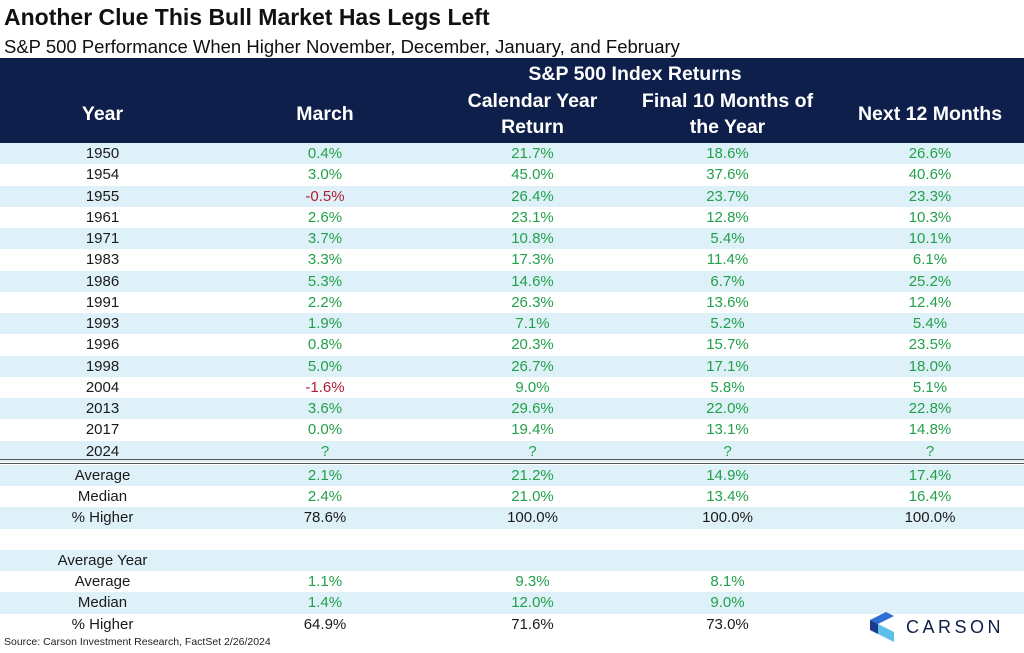 Image resolution: width=1024 pixels, height=653 pixels. What do you see at coordinates (727, 430) in the screenshot?
I see `final10-cell: 13.1%` at bounding box center [727, 430].